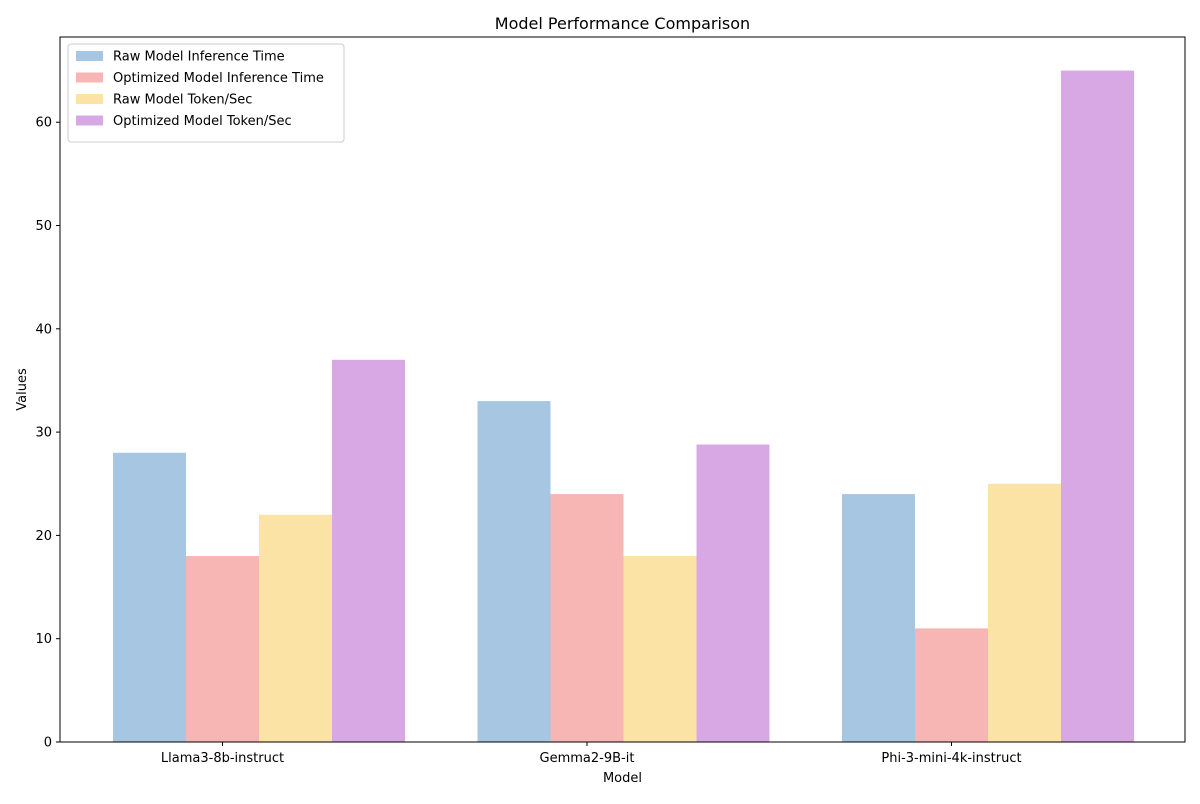 The image size is (1200, 804). What do you see at coordinates (622, 778) in the screenshot?
I see `x-axis-label: Model` at bounding box center [622, 778].